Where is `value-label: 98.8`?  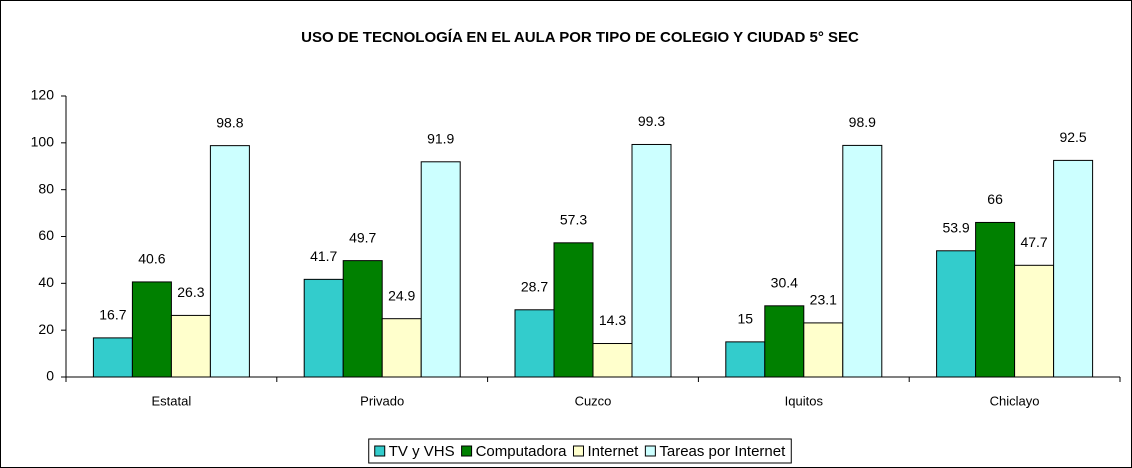 value-label: 98.8 is located at coordinates (229, 122).